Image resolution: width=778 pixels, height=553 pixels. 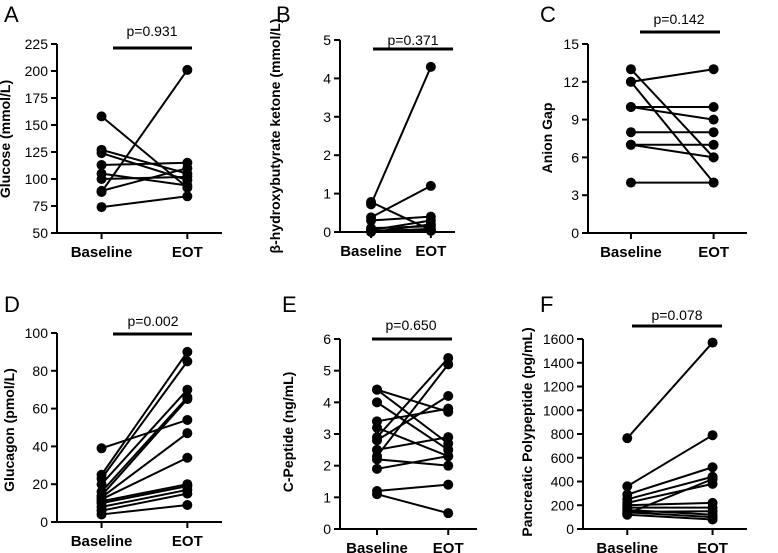 What do you see at coordinates (327, 194) in the screenshot?
I see `y-tick-label-b: 1` at bounding box center [327, 194].